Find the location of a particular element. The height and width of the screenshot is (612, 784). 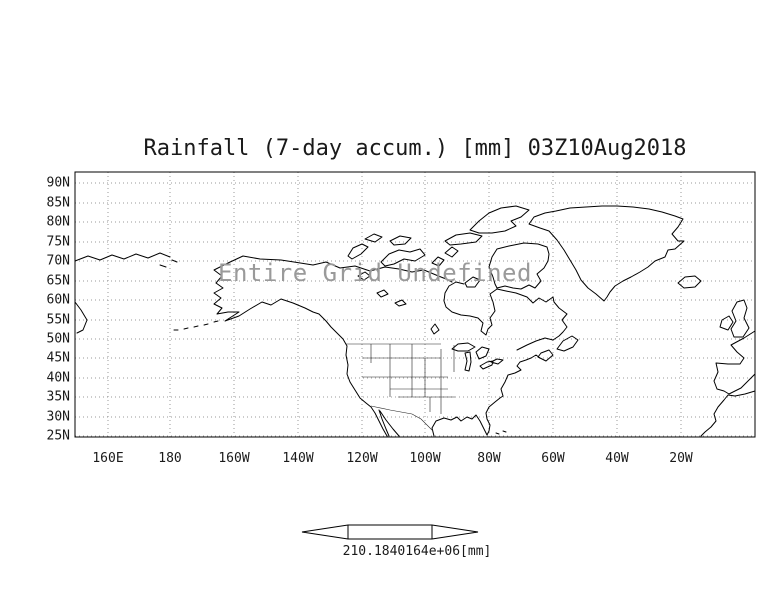

grid-undefined-overlay: Entire Grid Undefined is located at coordinates (375, 273).